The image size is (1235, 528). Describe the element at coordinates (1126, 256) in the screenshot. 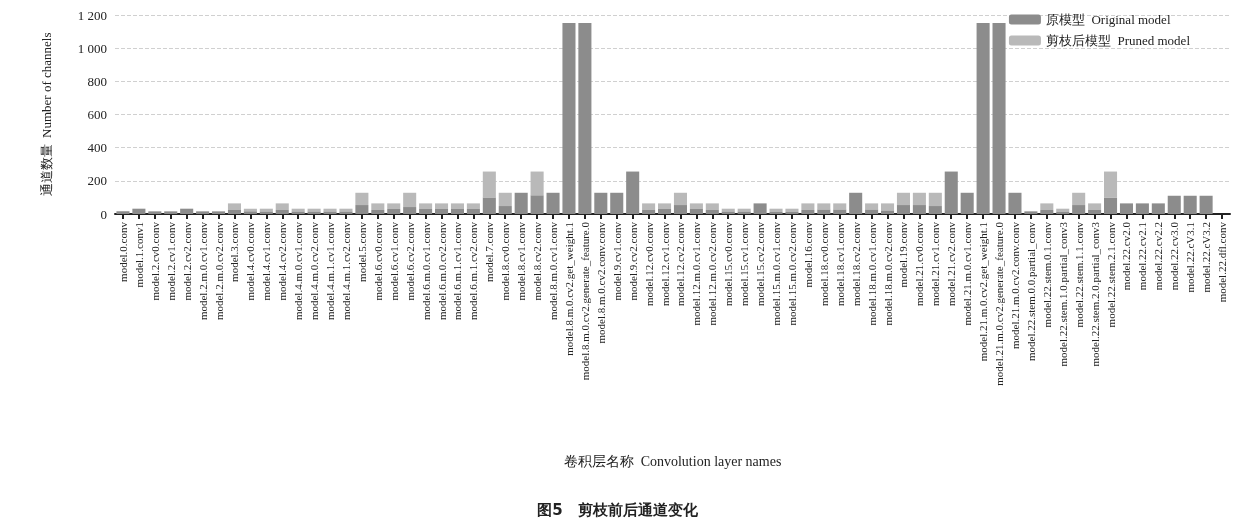

I see `x-tick-label: model.22.cv2.0` at that location.